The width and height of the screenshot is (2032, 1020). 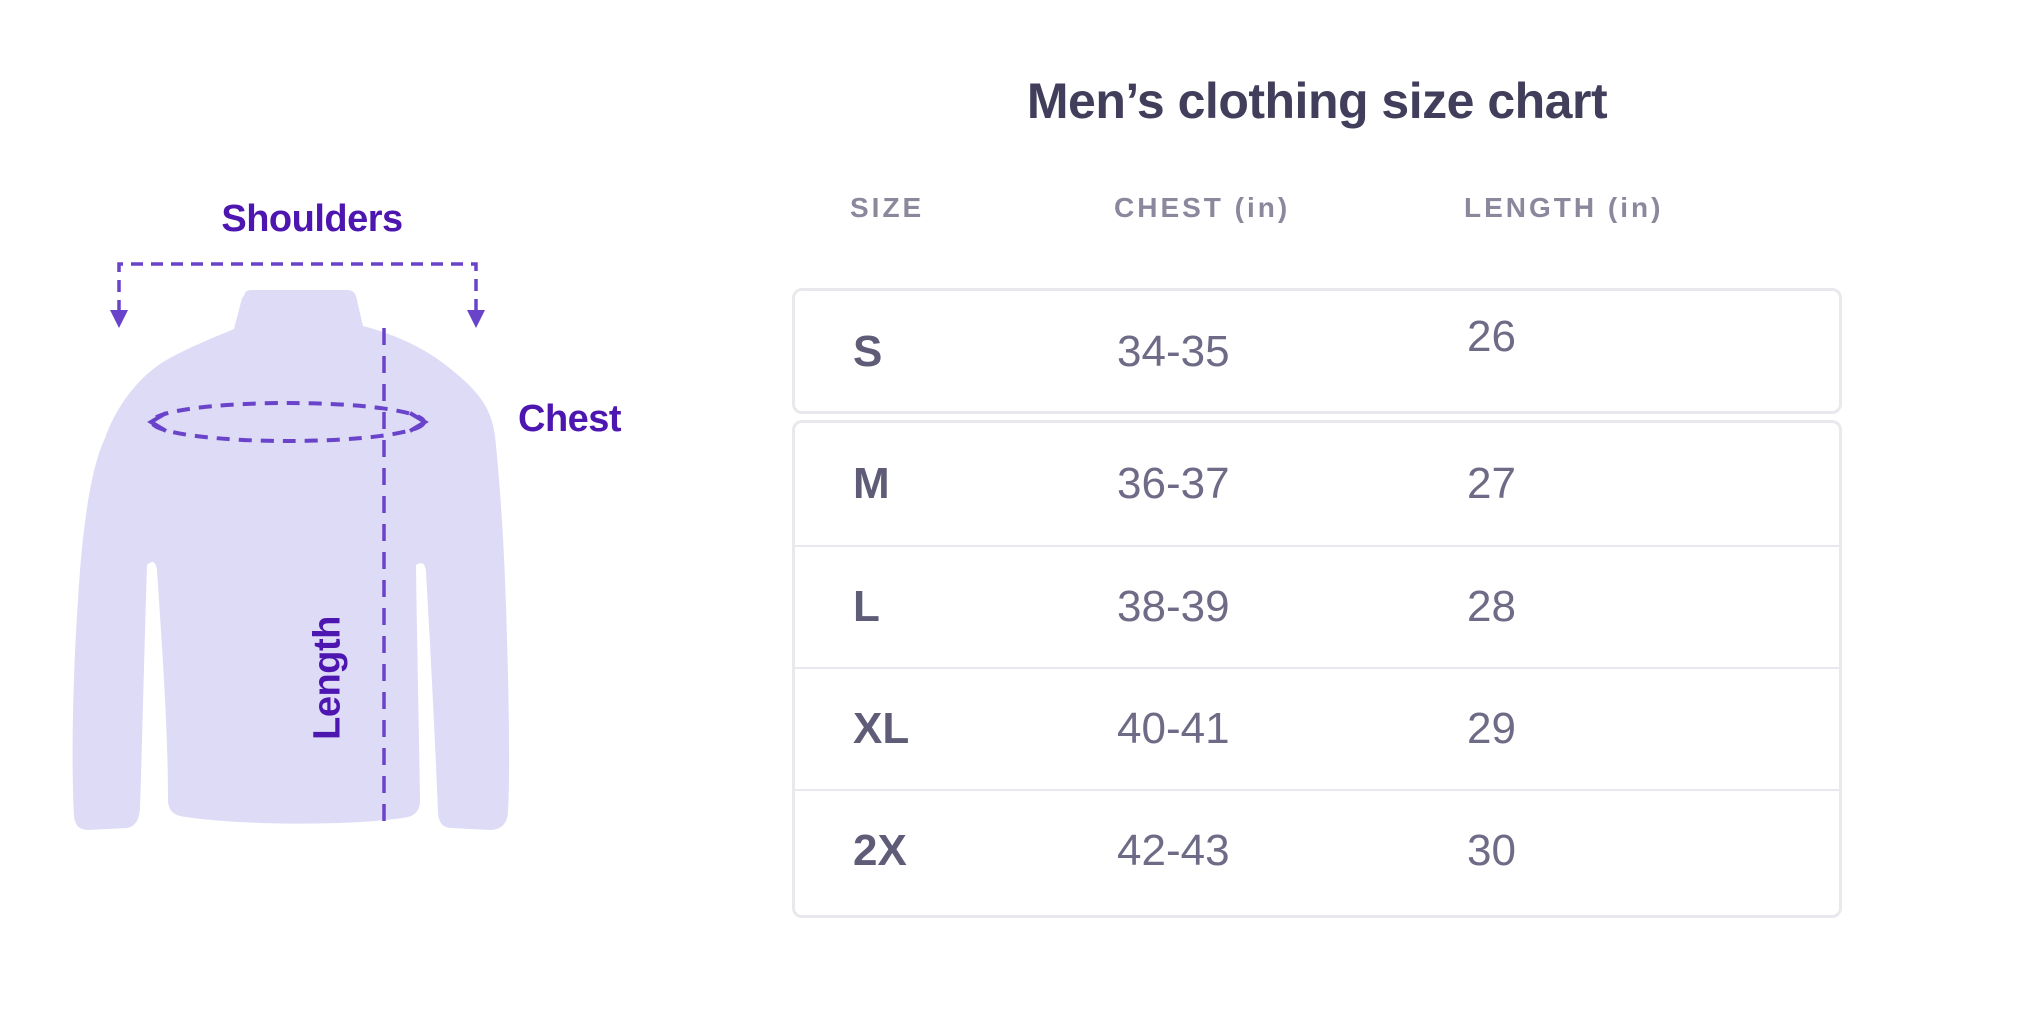 What do you see at coordinates (418, 422) in the screenshot?
I see `arrow-right-icon` at bounding box center [418, 422].